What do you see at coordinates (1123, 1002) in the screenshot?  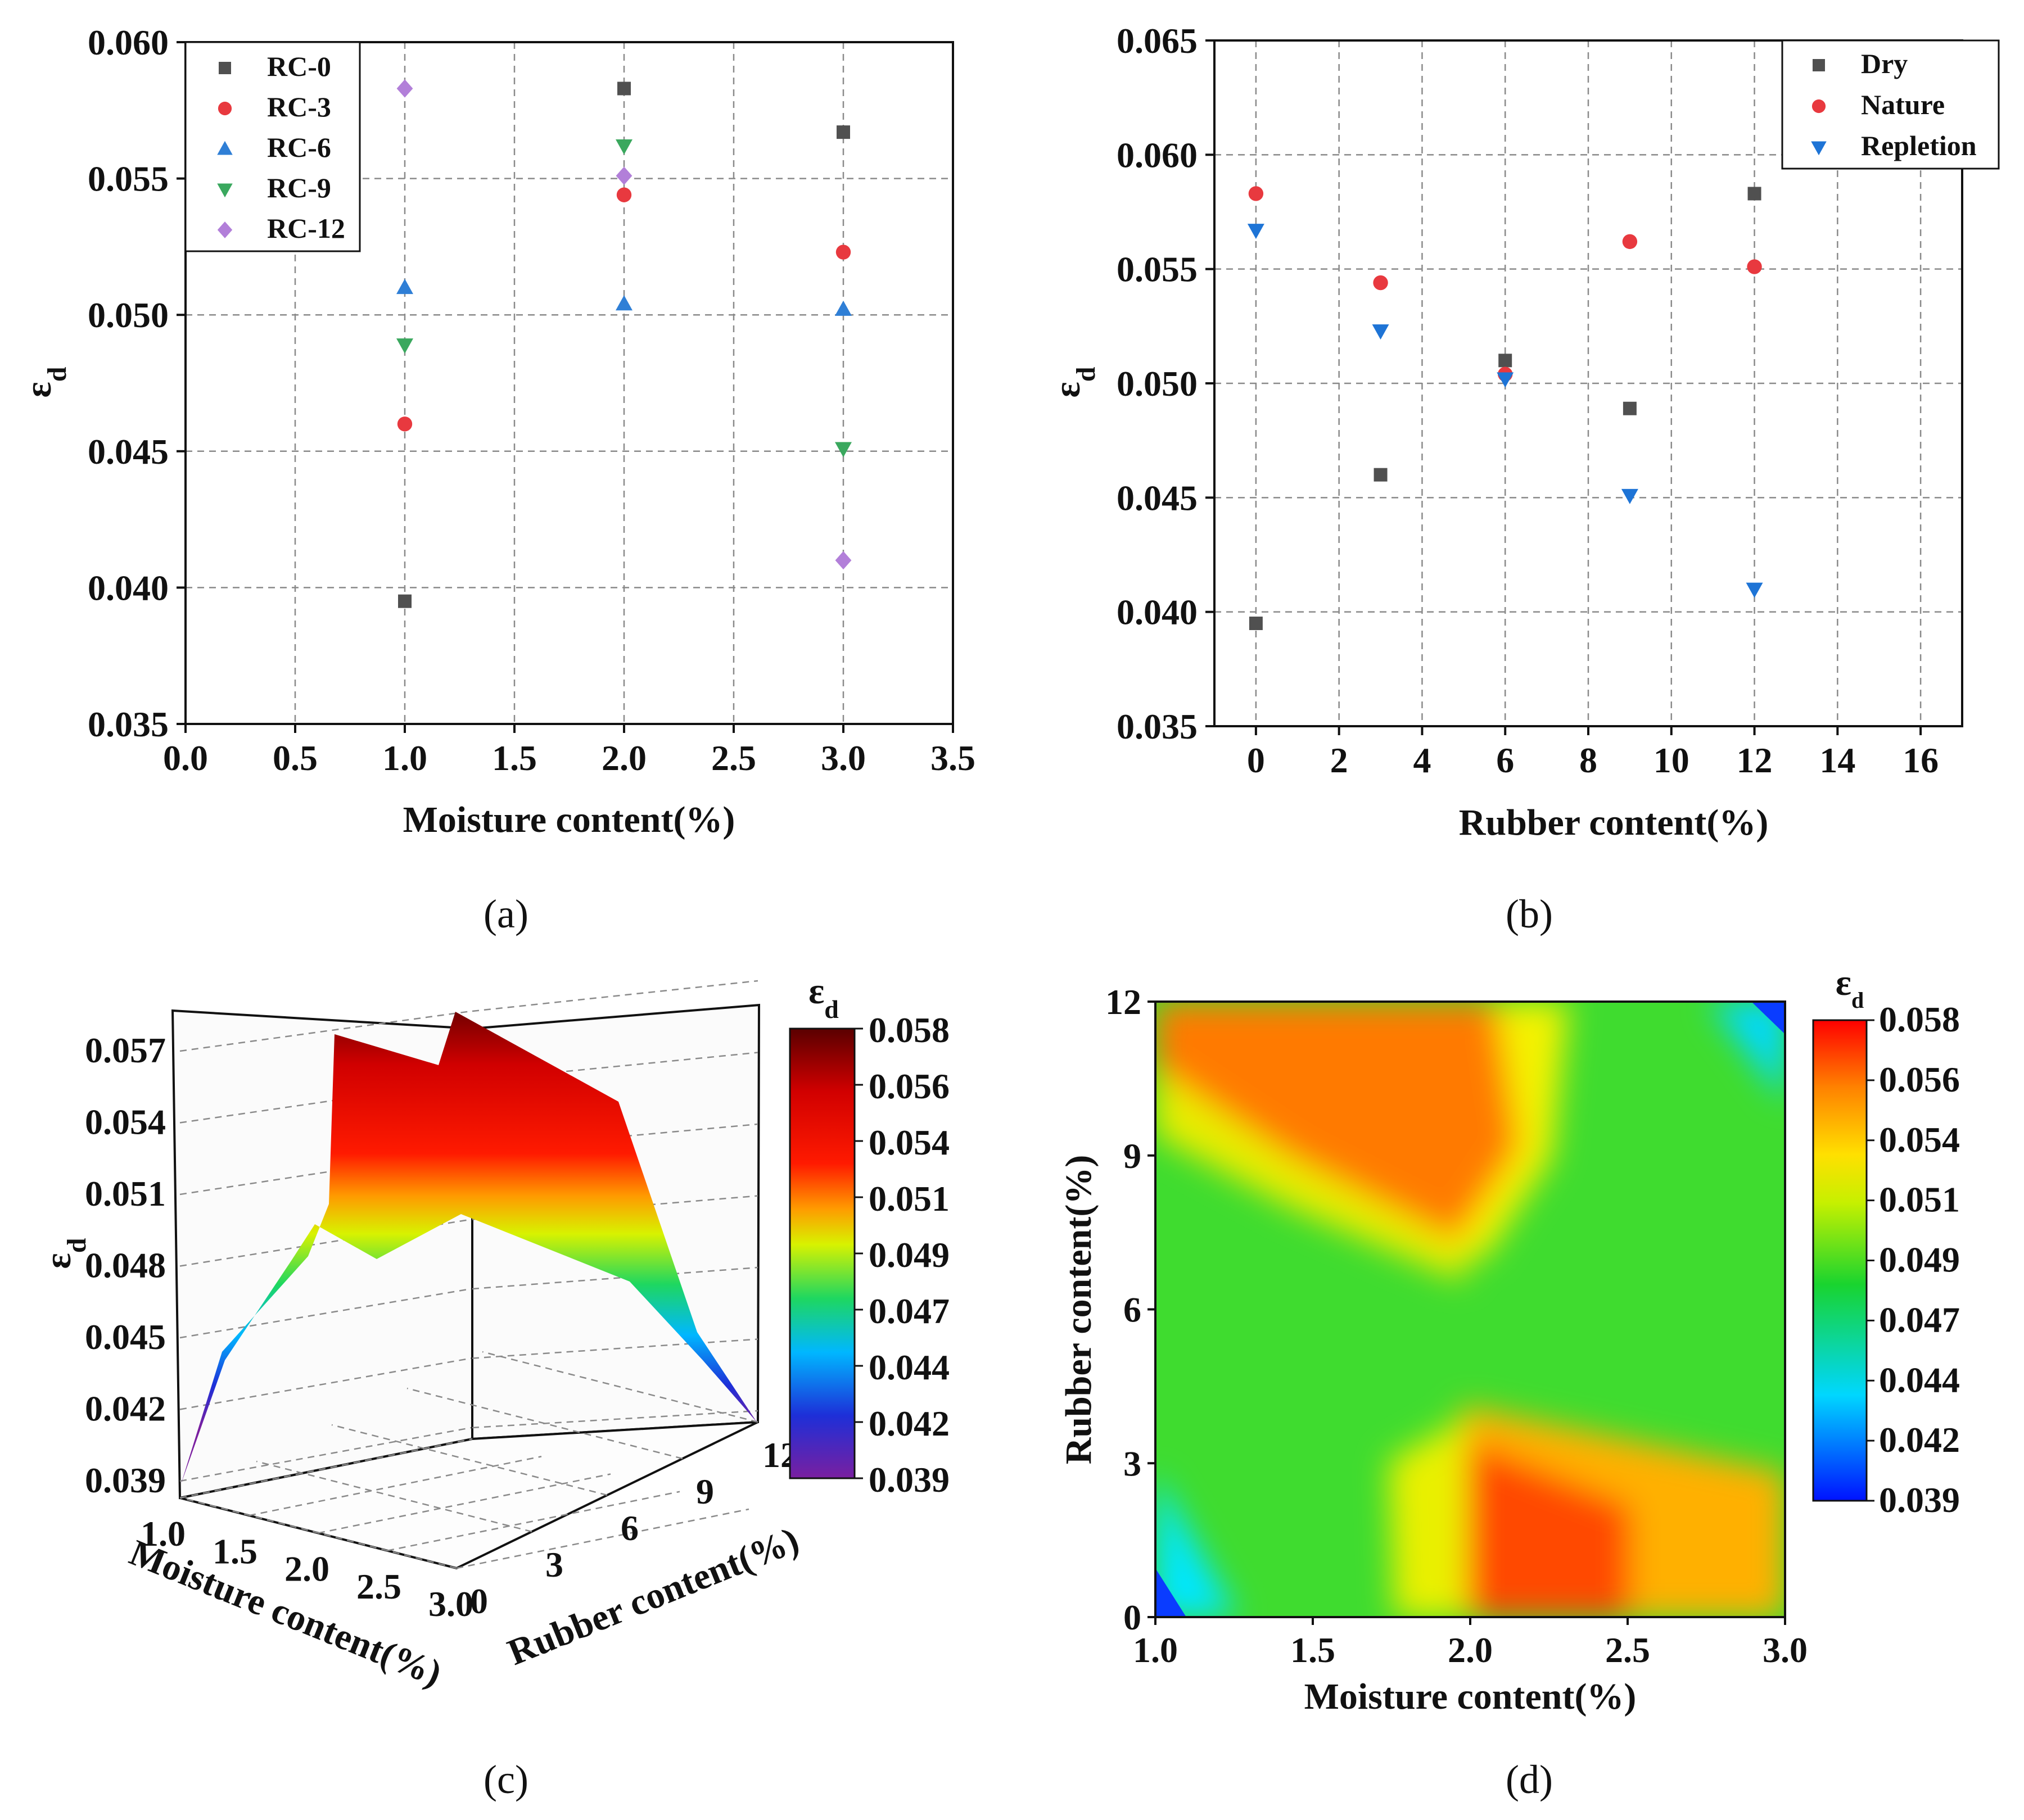 I see `y-tick-label: 12` at bounding box center [1123, 1002].